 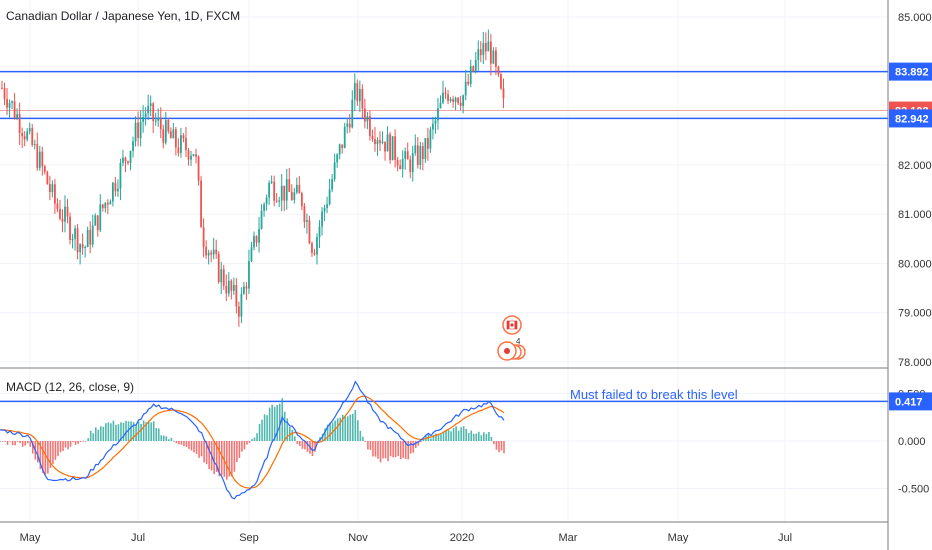 I want to click on macd-level-badge, so click(x=910, y=401).